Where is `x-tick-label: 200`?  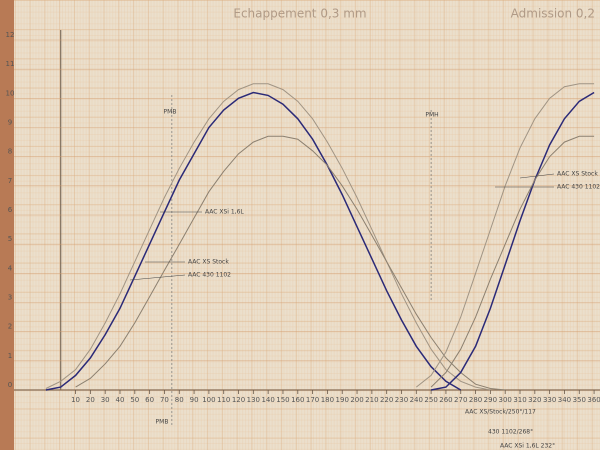 x-tick-label: 200 is located at coordinates (356, 400).